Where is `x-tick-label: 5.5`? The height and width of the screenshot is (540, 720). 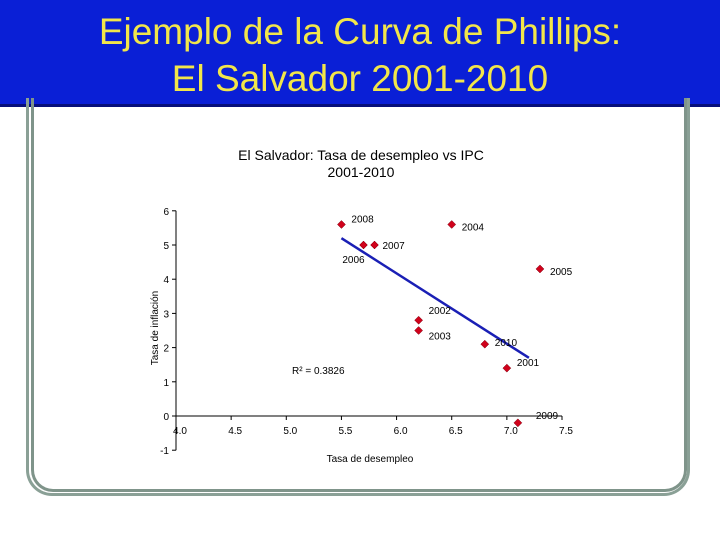
x-tick-label: 5.5 is located at coordinates (345, 431).